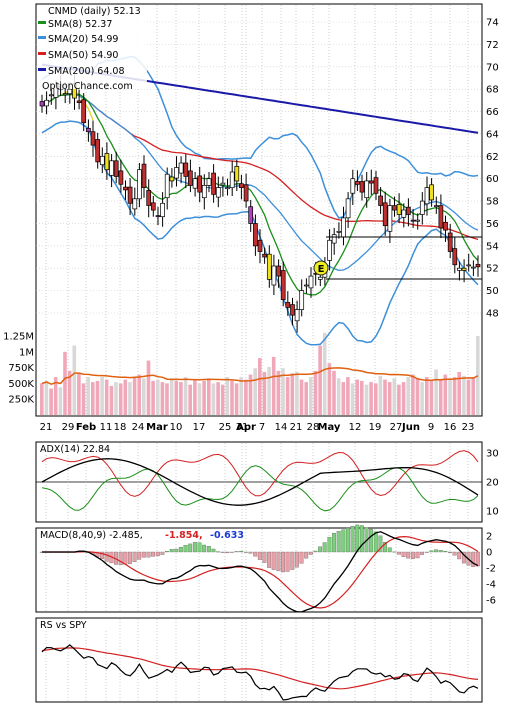  I want to click on volume-y-tick: 1.25M, so click(18, 337).